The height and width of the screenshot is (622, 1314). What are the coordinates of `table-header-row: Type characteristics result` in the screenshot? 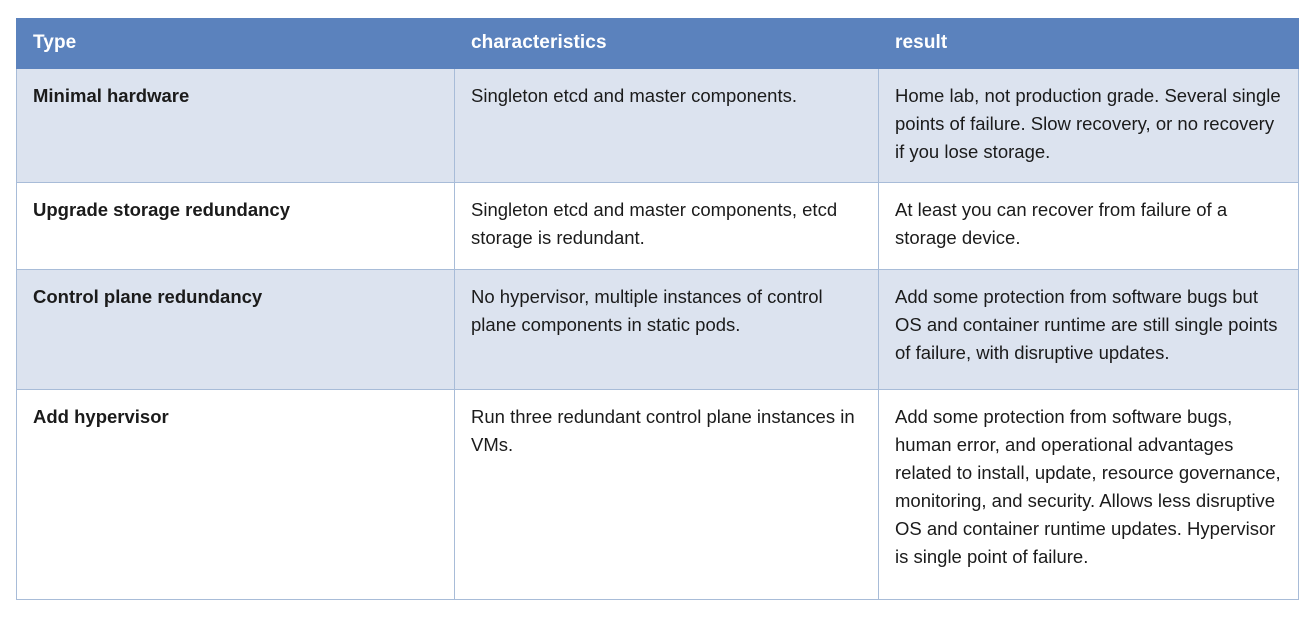 It's located at (657, 43).